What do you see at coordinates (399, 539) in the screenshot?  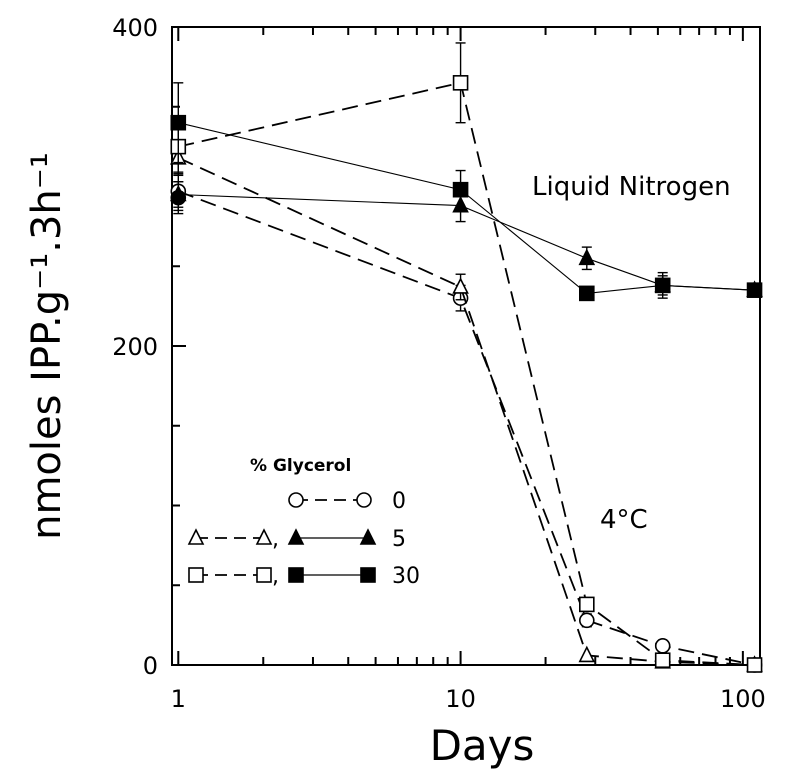 I see `legend-label-5: 5` at bounding box center [399, 539].